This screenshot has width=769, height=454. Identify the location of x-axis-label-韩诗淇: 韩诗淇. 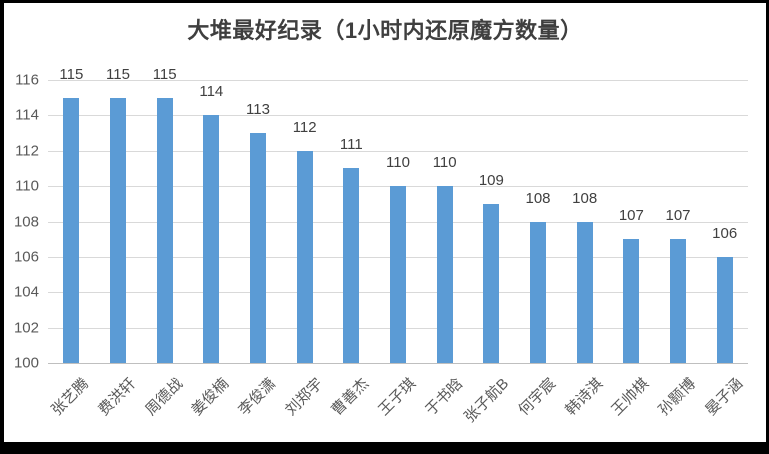
(583, 397).